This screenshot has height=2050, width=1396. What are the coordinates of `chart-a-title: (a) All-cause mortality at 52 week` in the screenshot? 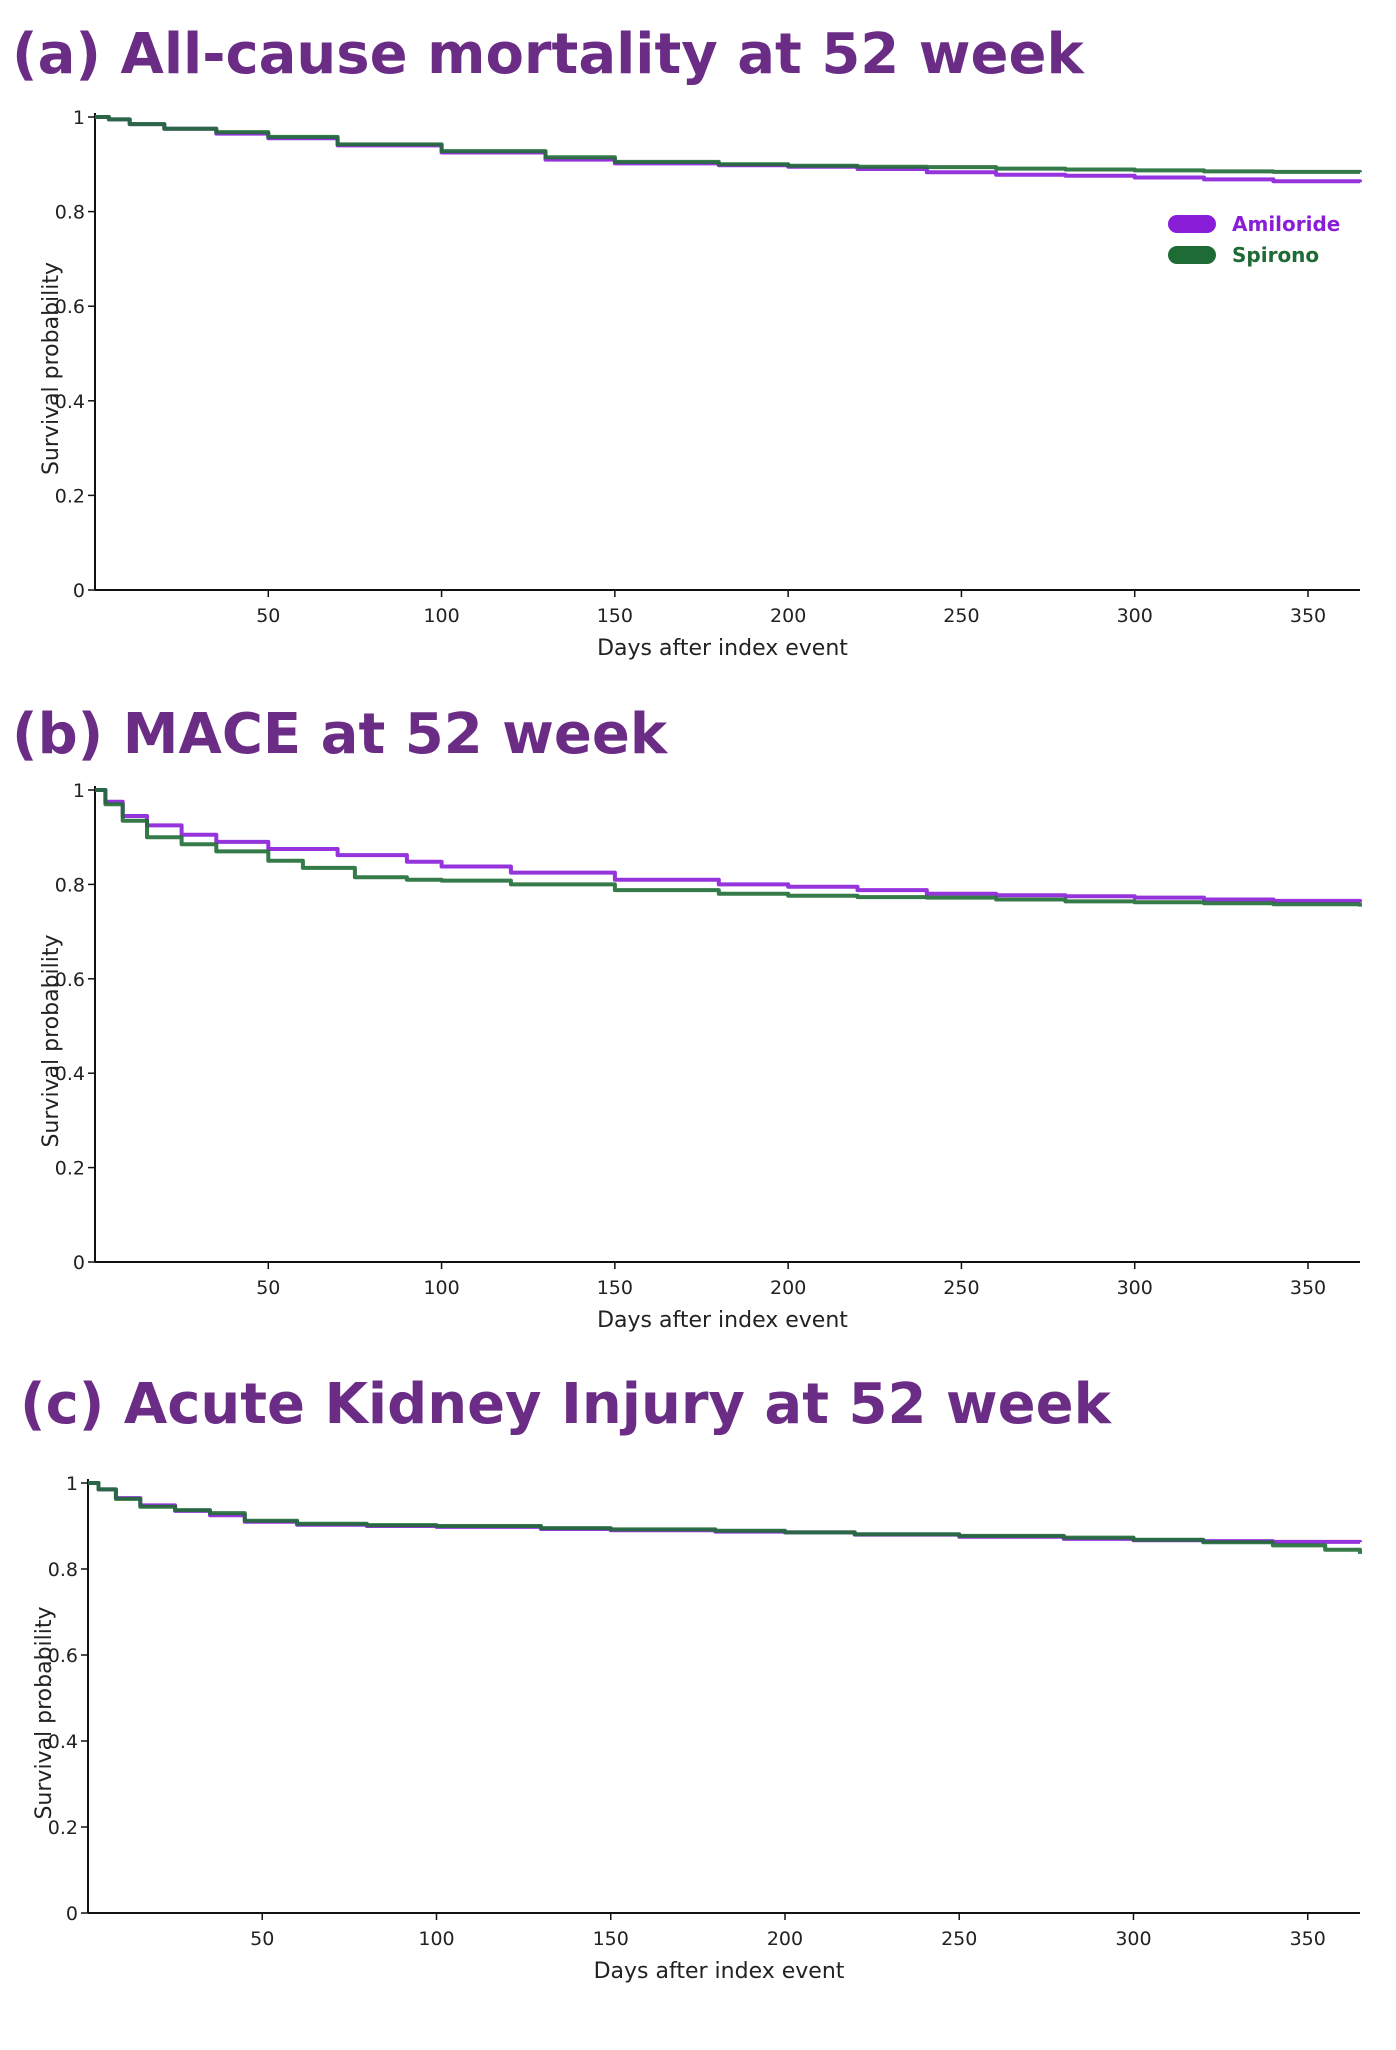 It's located at (548, 54).